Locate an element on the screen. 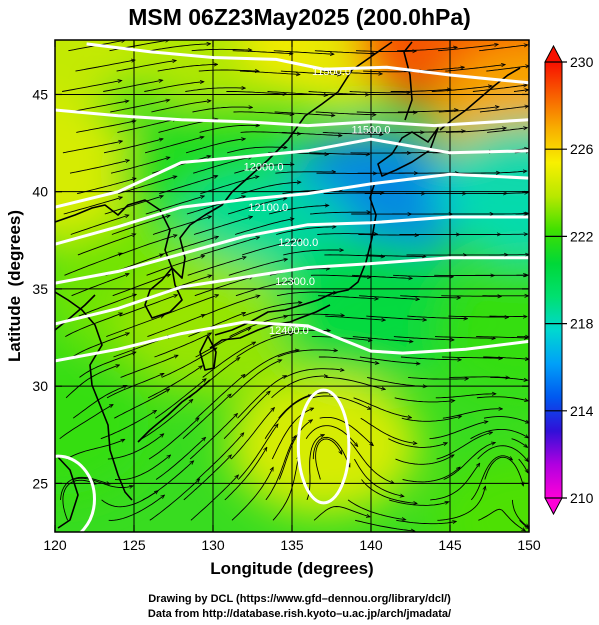 This screenshot has width=599, height=625. x-tick-label: 150 is located at coordinates (529, 545).